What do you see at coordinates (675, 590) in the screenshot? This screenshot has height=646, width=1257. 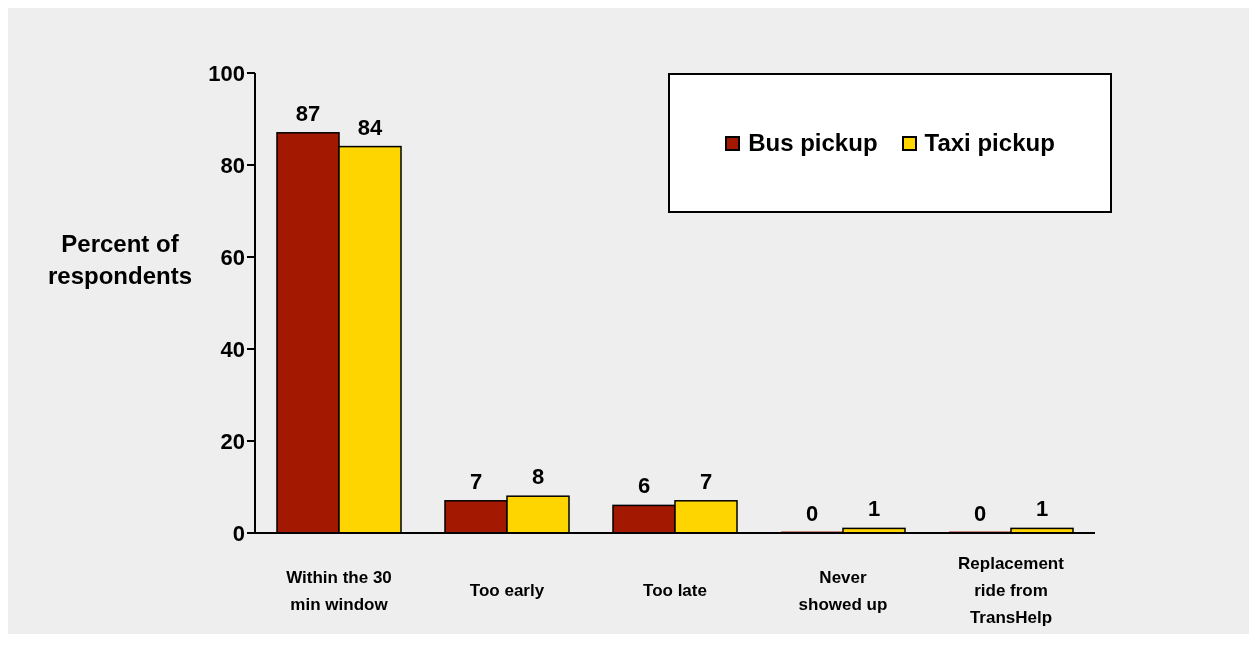 I see `x-tick-label: Too late` at bounding box center [675, 590].